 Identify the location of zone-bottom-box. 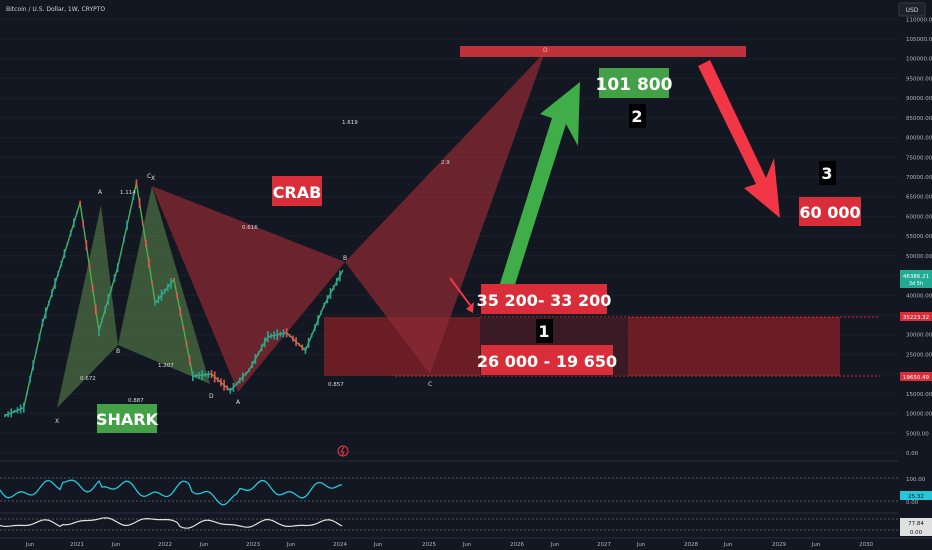
(547, 360).